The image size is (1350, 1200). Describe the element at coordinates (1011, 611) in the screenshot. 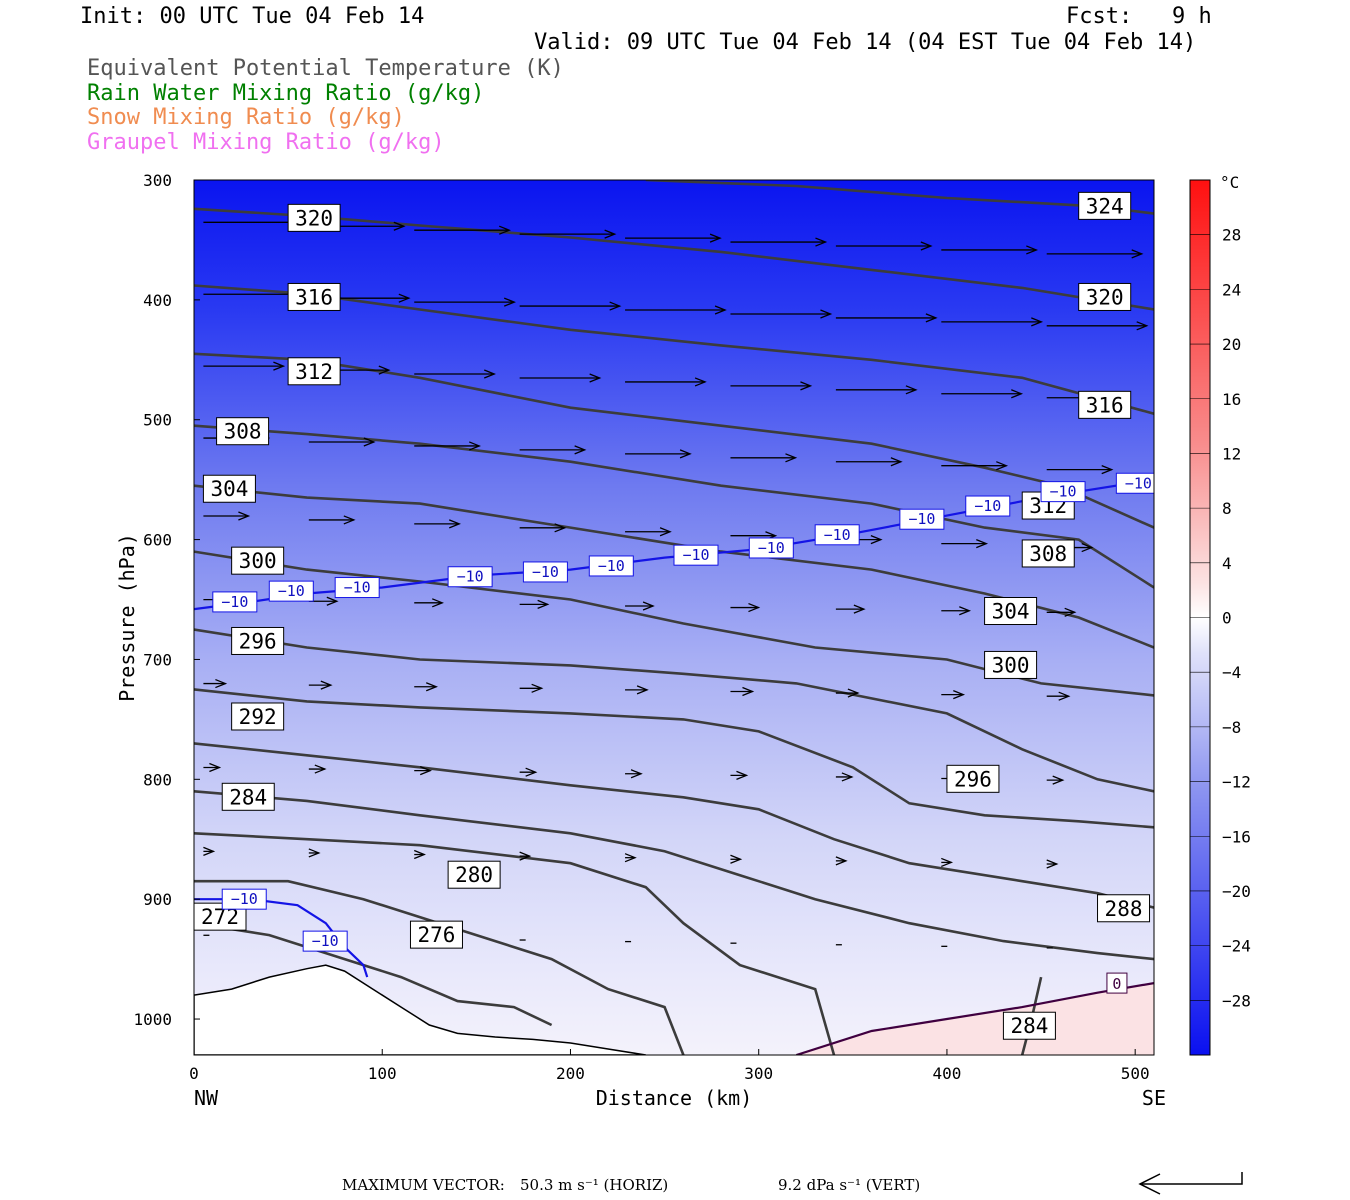

I see `theta-e-label: 304` at that location.